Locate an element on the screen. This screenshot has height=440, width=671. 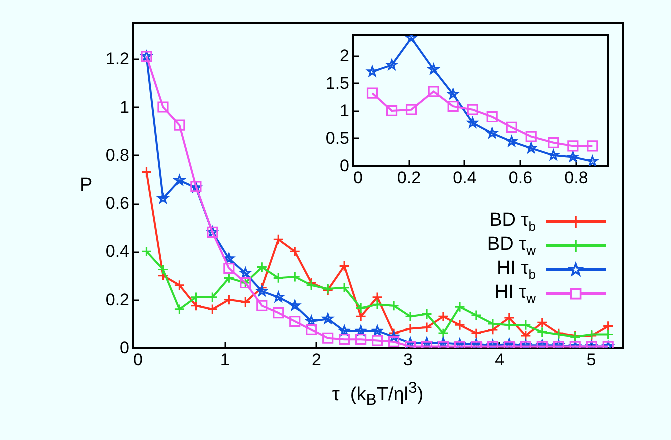
y-tick-label: 2 is located at coordinates (345, 56).